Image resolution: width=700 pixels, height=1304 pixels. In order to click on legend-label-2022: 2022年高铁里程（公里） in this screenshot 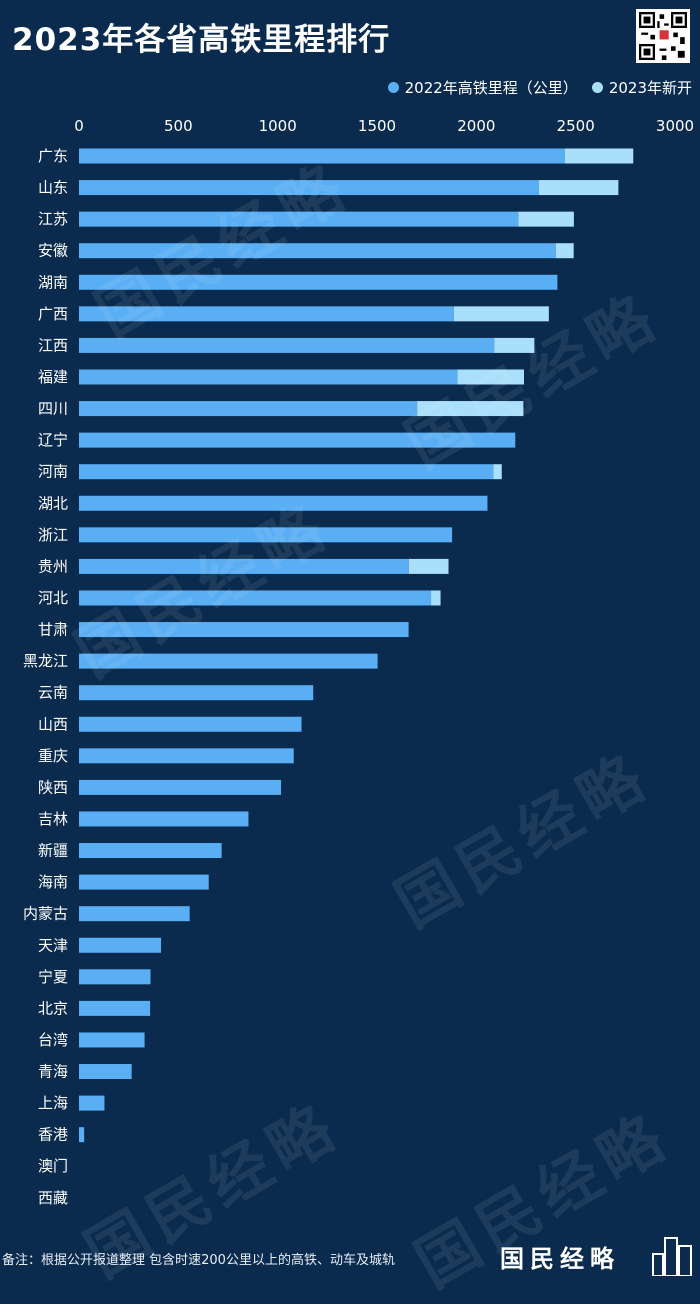, I will do `click(491, 88)`.